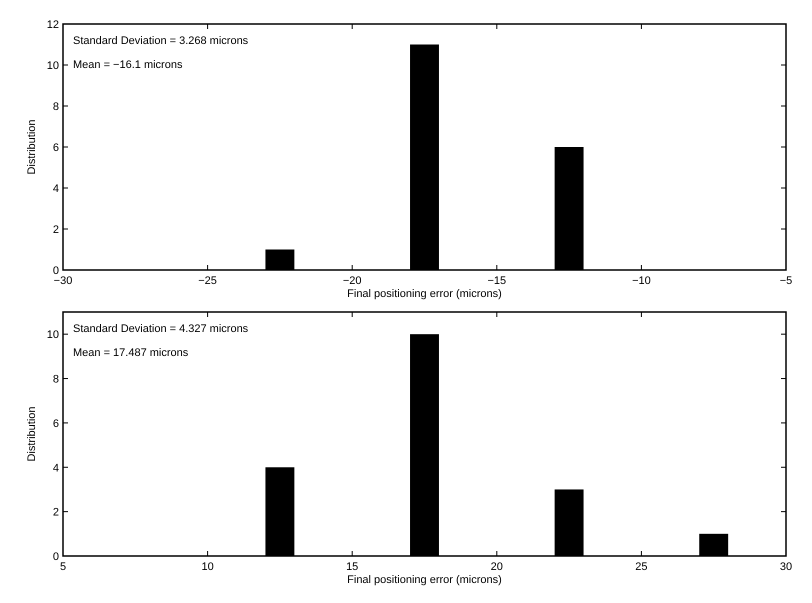 This screenshot has height=603, width=812. I want to click on x-tick-label: 30, so click(786, 567).